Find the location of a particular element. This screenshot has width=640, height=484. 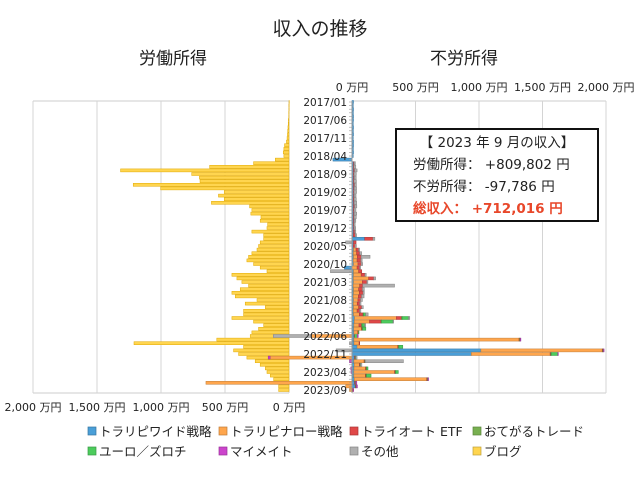

annotation-labor: 労働所得： +809,802 円 is located at coordinates (491, 164).